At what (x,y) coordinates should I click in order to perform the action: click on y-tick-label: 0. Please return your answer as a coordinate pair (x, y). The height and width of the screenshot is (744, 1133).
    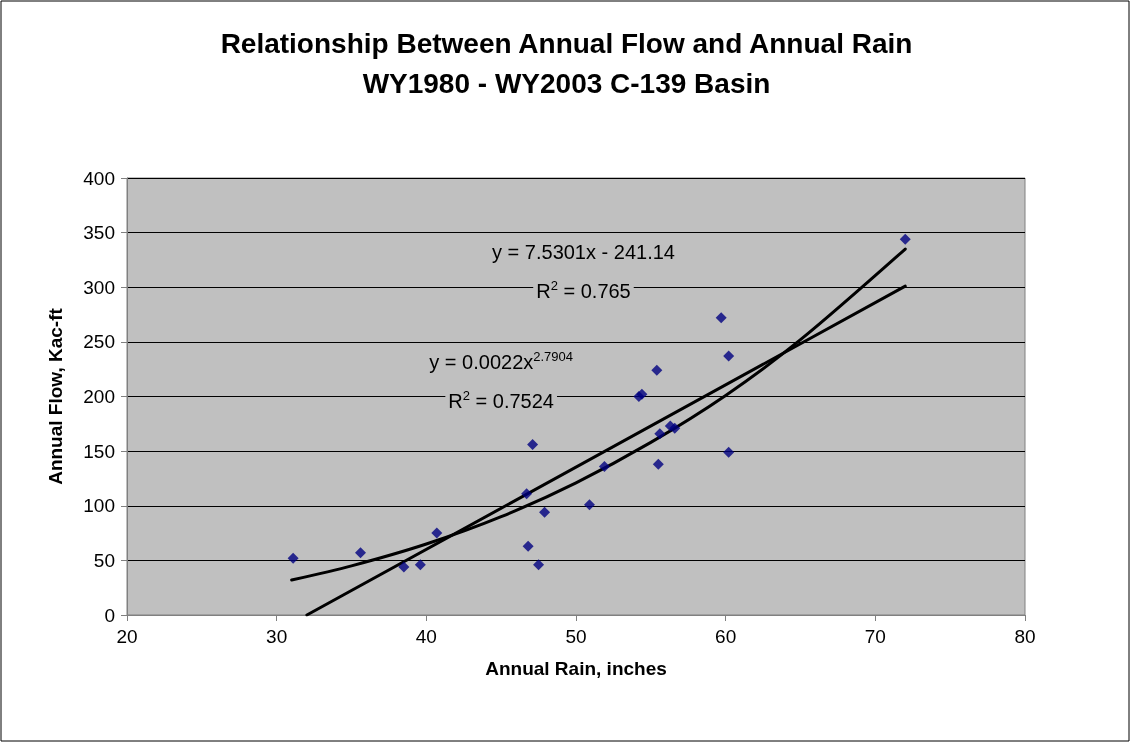
    Looking at the image, I should click on (109, 615).